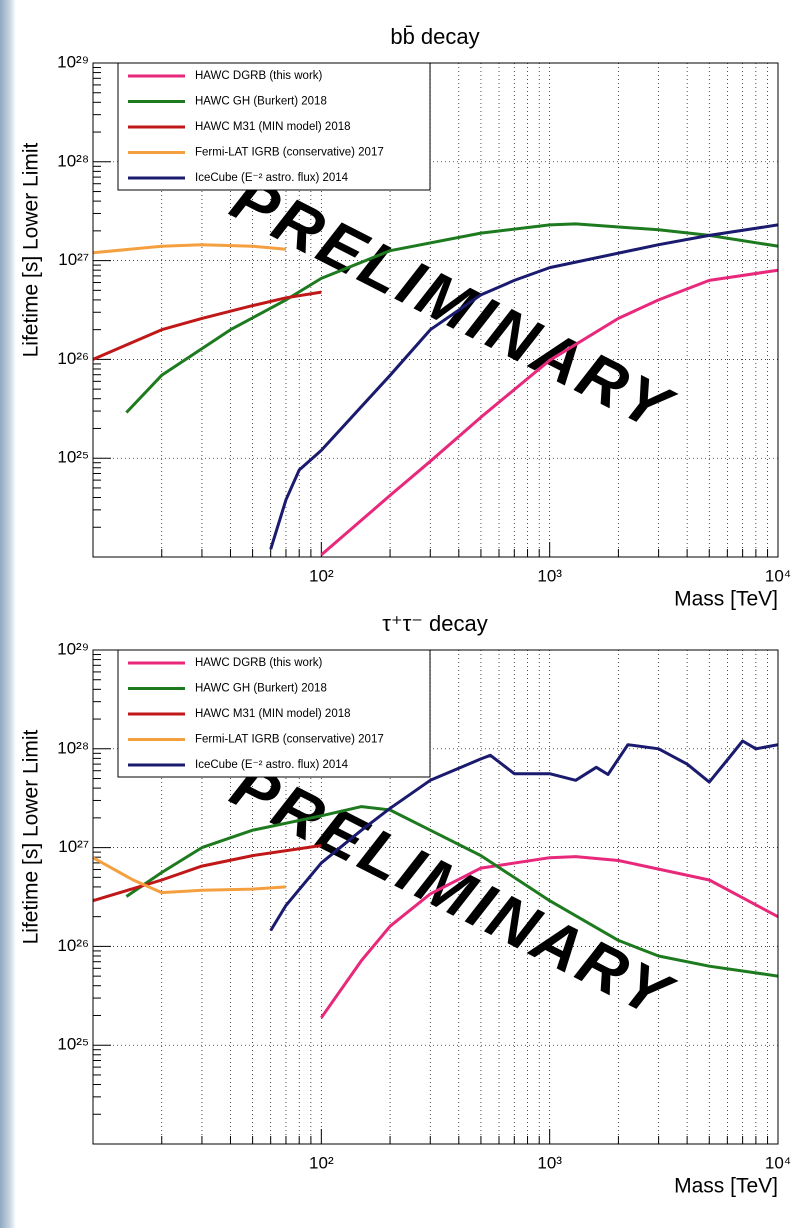  What do you see at coordinates (434, 623) in the screenshot?
I see `chart-title: τ⁺τ⁻ decay` at bounding box center [434, 623].